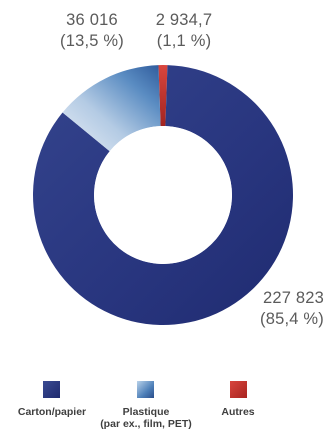 Image resolution: width=327 pixels, height=438 pixels. I want to click on legend-swatch-autres, so click(238, 389).